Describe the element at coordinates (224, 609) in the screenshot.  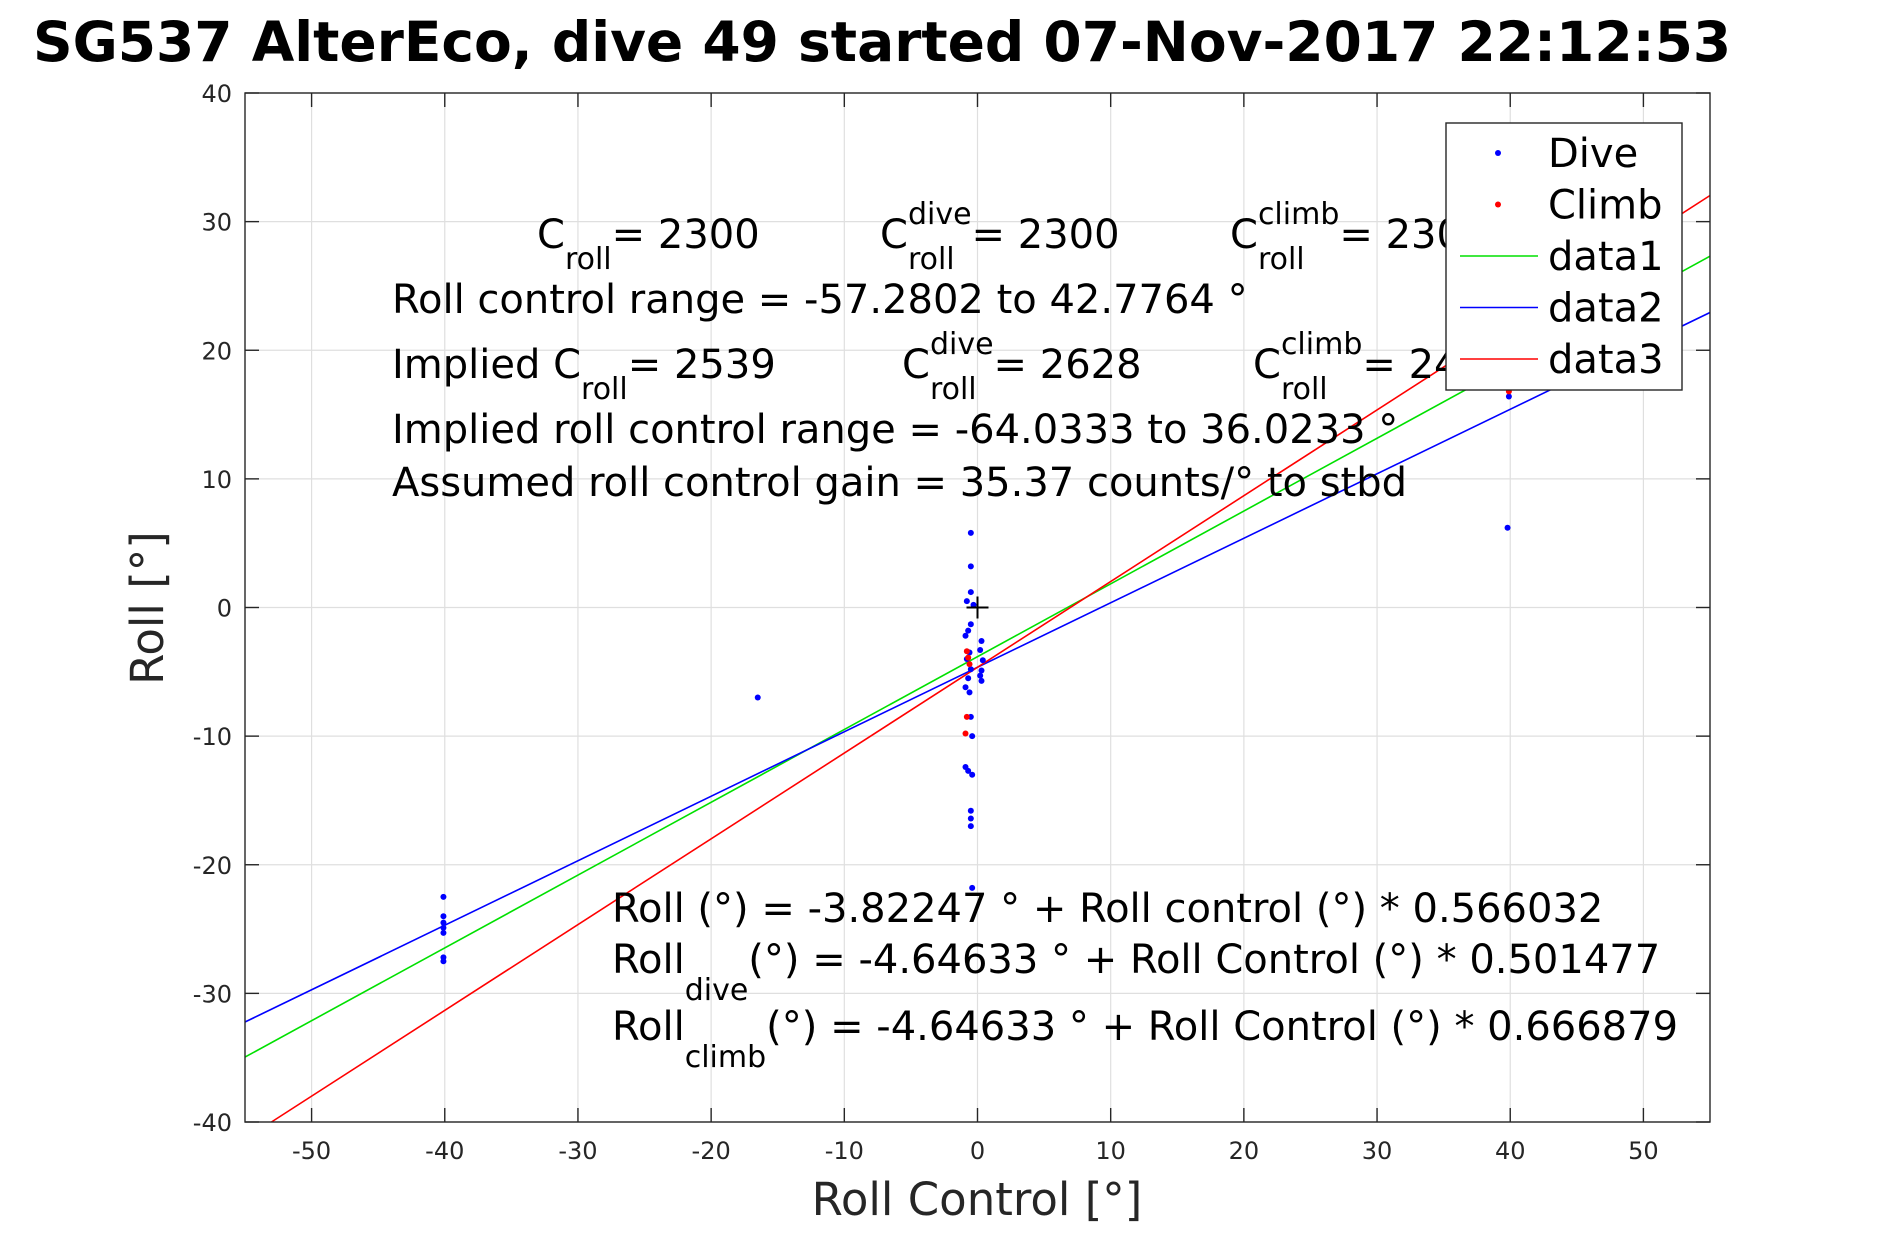
I see `y-tick-label: 0` at that location.